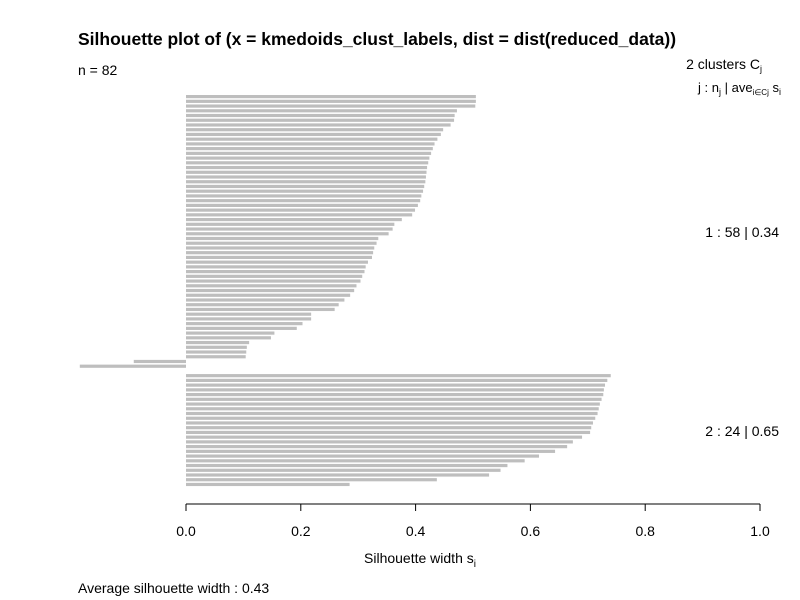  Describe the element at coordinates (255, 588) in the screenshot. I see `avg-value: 0.43` at that location.